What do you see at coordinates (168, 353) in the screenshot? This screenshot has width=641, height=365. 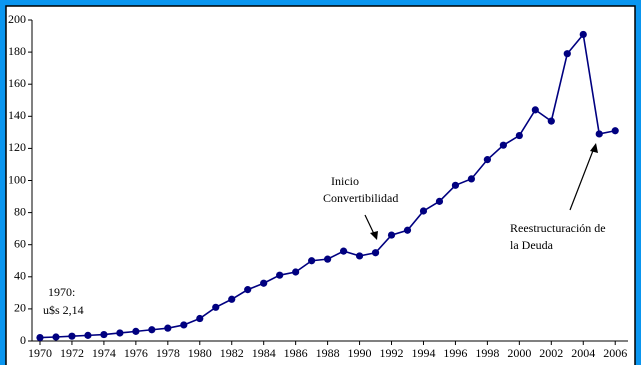 I see `x-tick-label: 1978` at bounding box center [168, 353].